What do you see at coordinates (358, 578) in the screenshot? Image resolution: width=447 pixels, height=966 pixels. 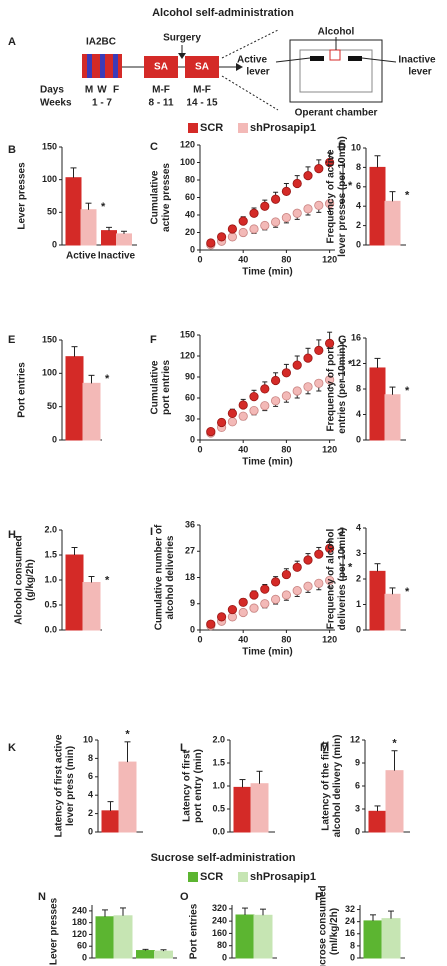 I see `y-tick-label: 2` at bounding box center [358, 578].